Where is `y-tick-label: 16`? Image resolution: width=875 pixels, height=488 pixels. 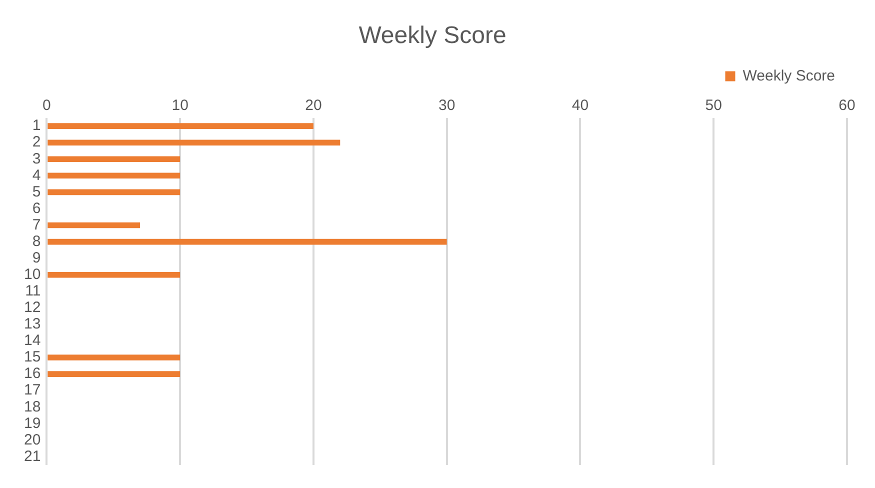
y-tick-label: 16 is located at coordinates (32, 373).